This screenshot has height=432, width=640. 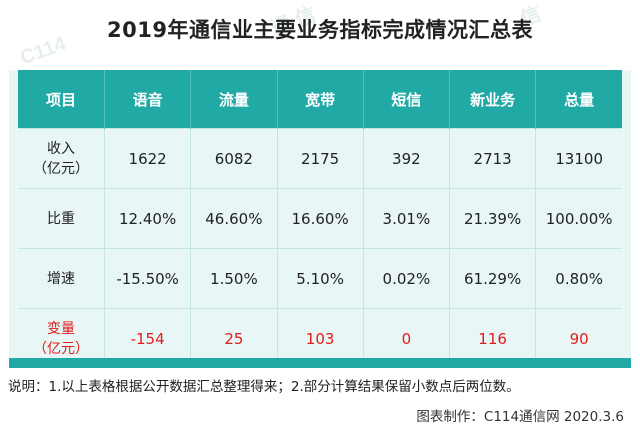 What do you see at coordinates (578, 99) in the screenshot?
I see `header-cell: 总量` at bounding box center [578, 99].